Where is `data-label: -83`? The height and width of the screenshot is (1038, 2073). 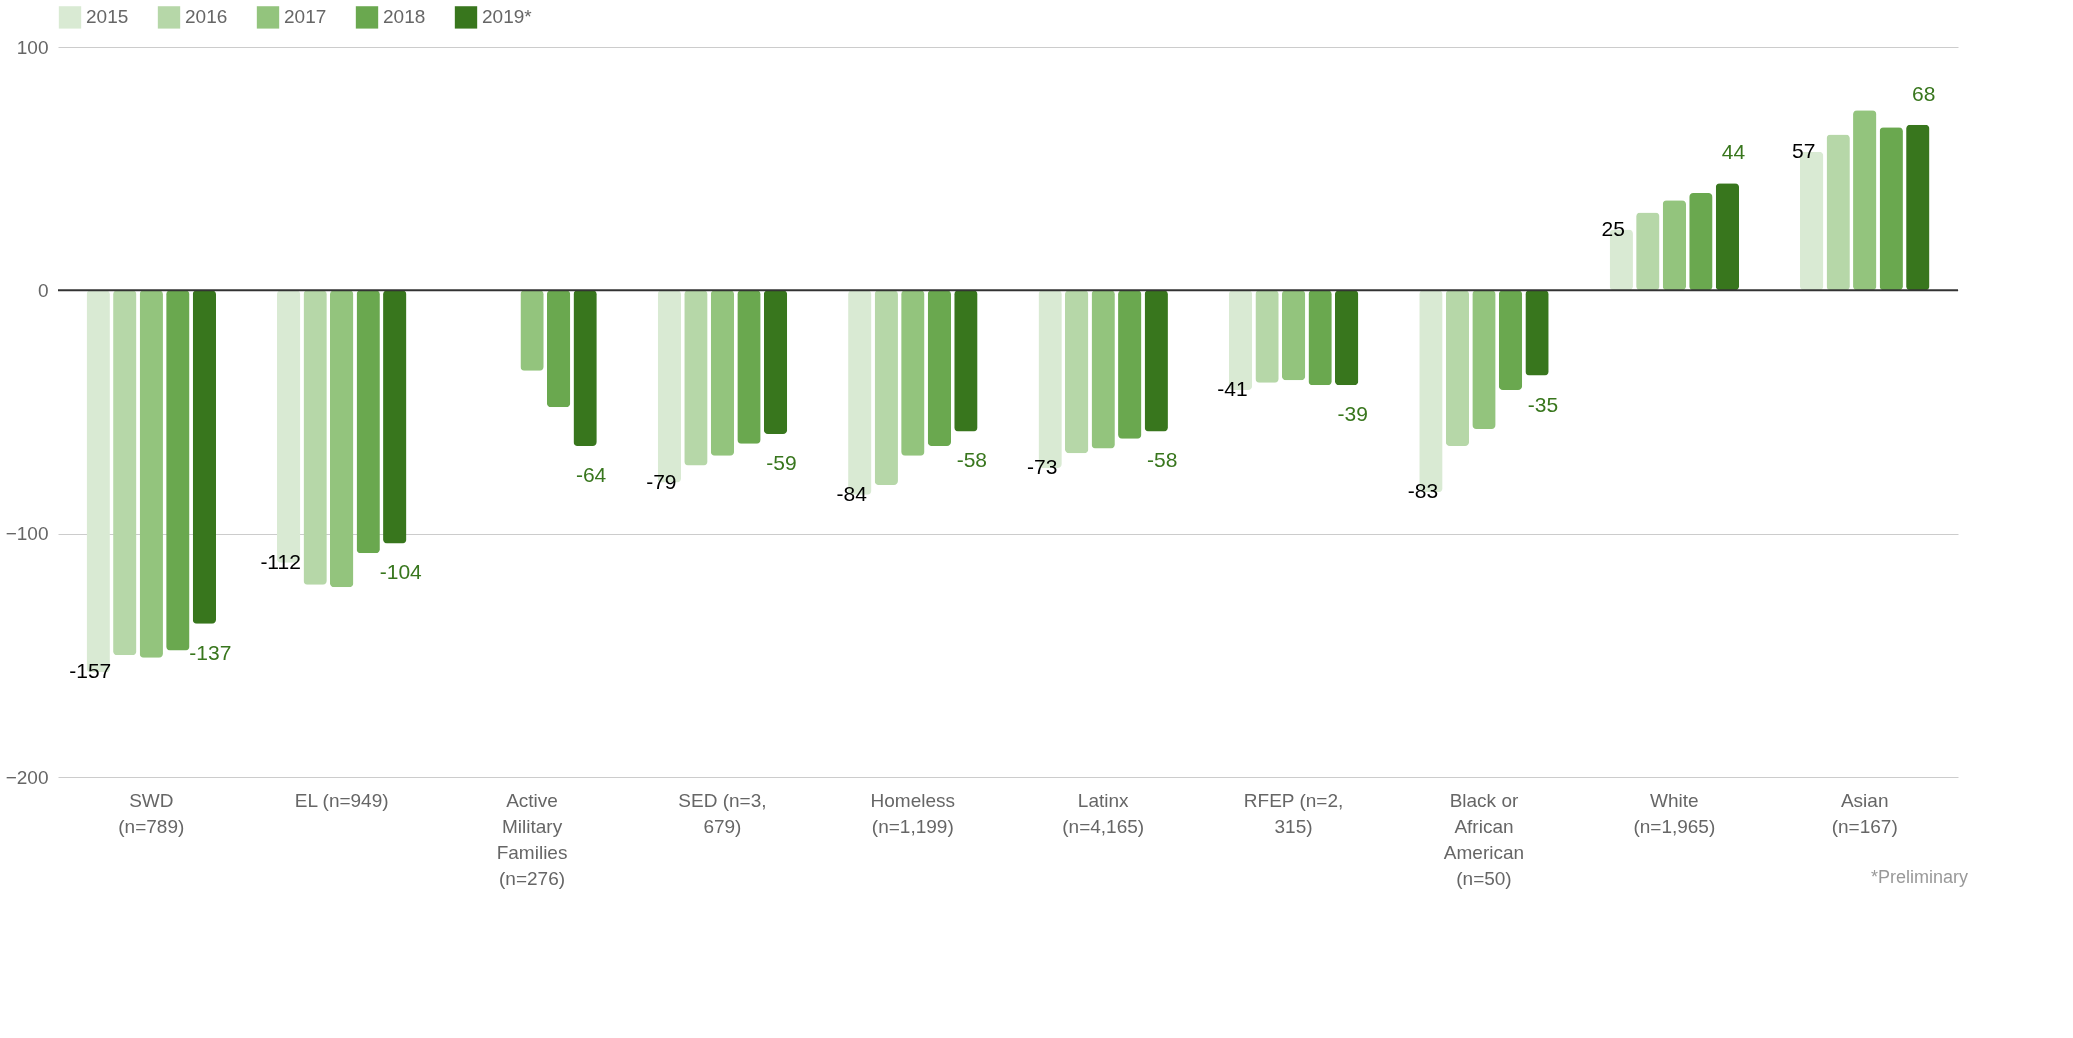 data-label: -83 is located at coordinates (1423, 491).